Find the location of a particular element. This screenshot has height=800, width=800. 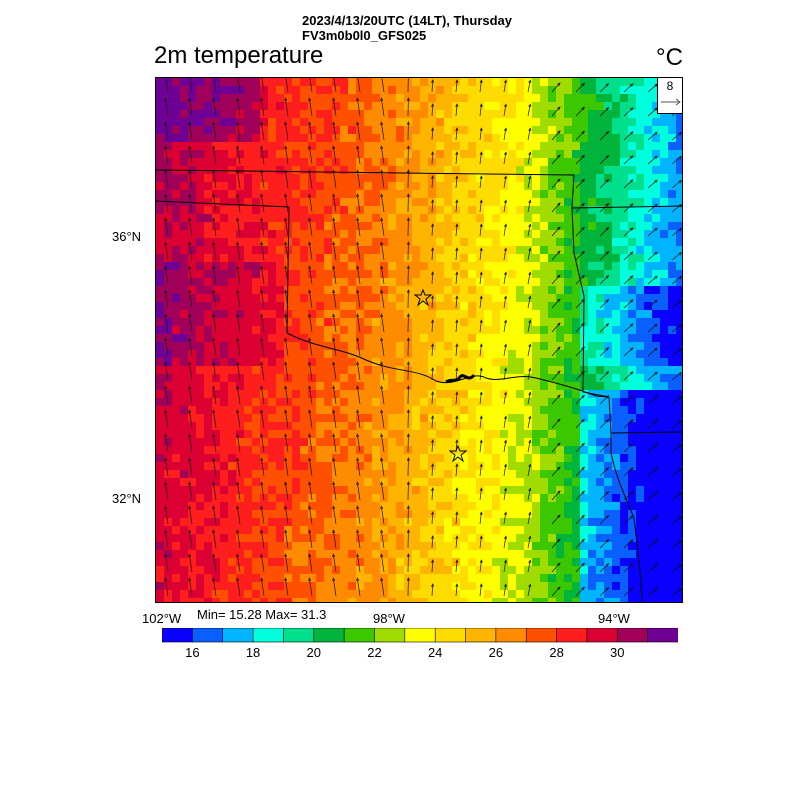

colorbar-tick-label: 22 is located at coordinates (374, 652).